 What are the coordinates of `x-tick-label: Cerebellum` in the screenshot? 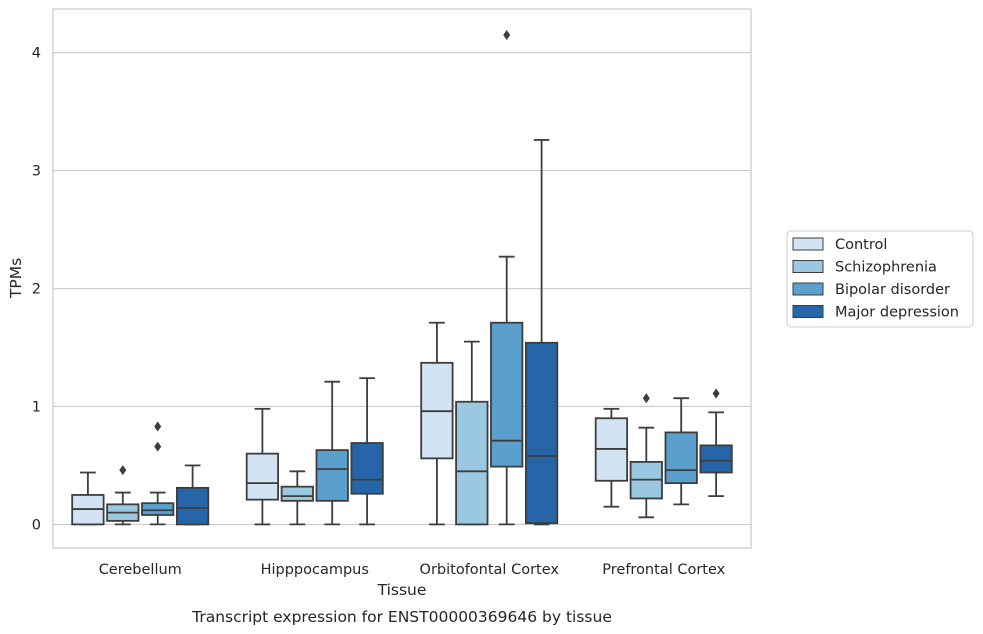 It's located at (140, 570).